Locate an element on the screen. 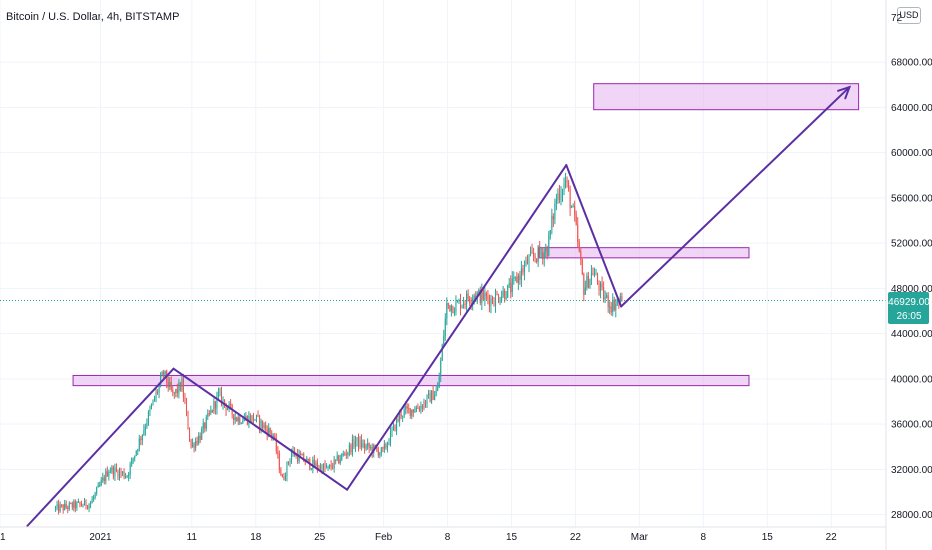 The width and height of the screenshot is (932, 550). x-tick-label: 25 is located at coordinates (320, 537).